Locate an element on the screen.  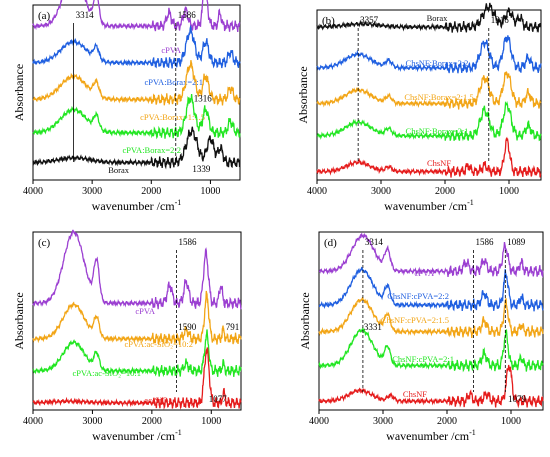
annotation-label: 791 is located at coordinates (233, 327).